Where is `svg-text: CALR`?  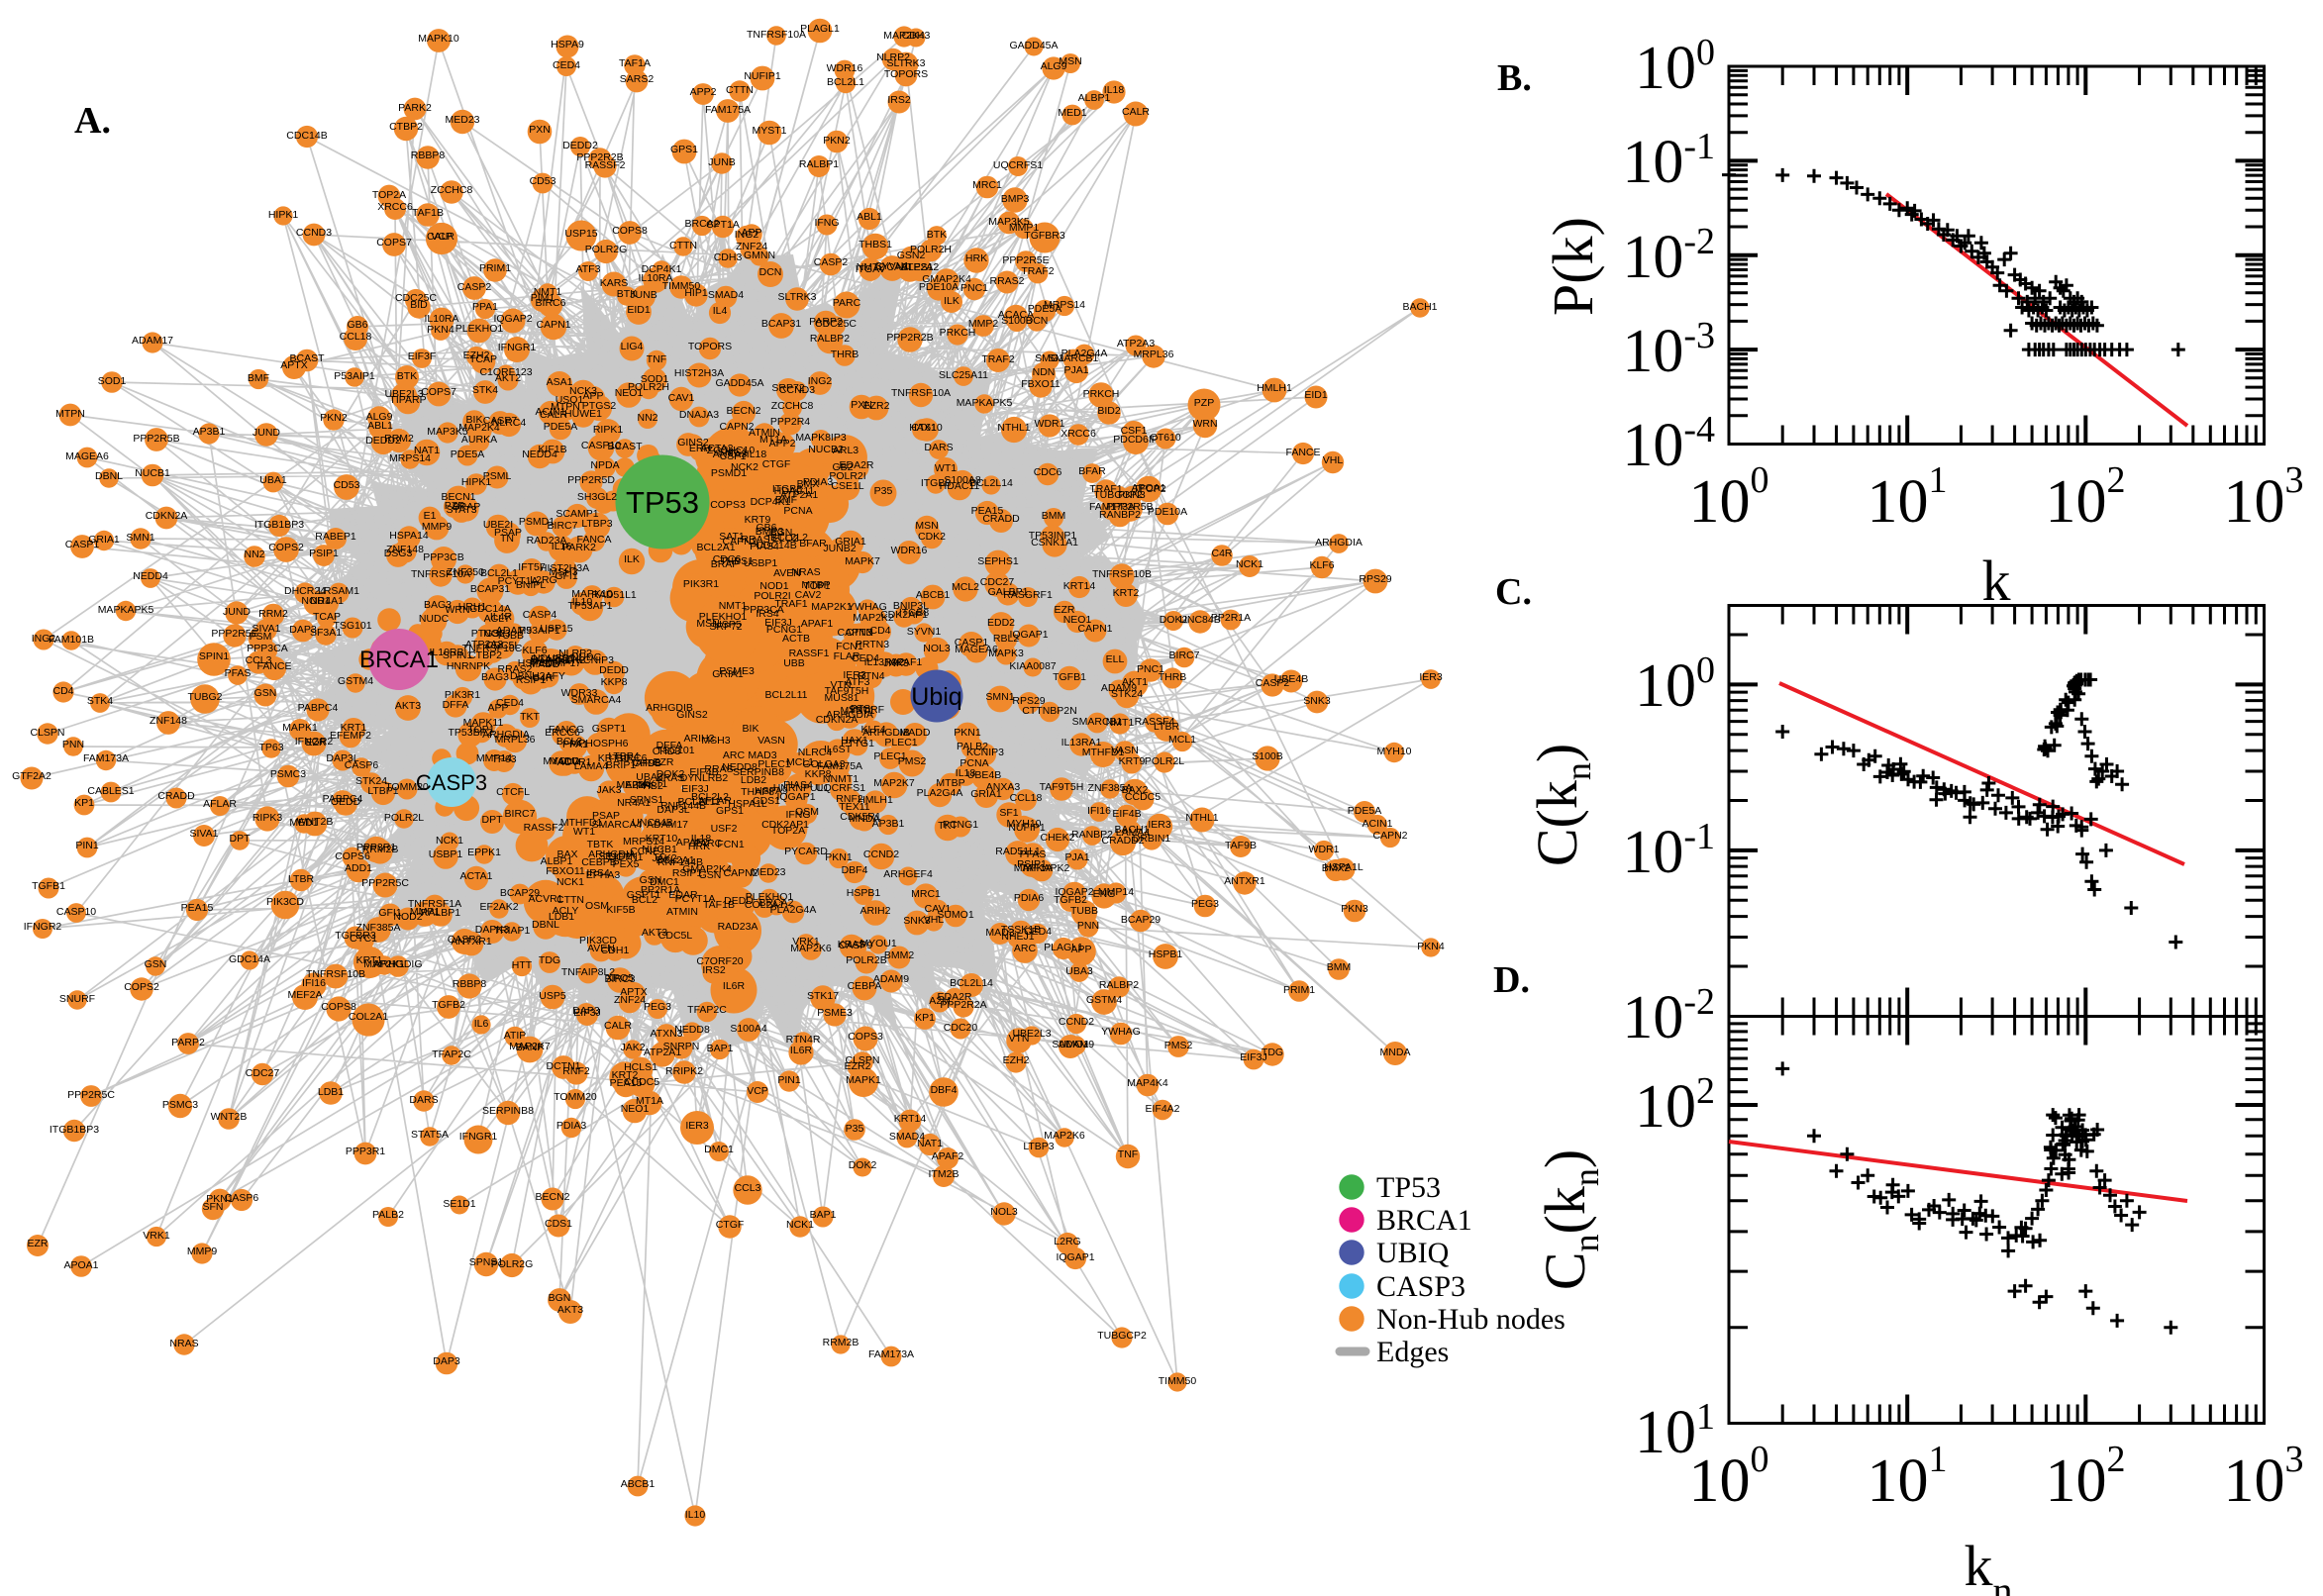
svg-text: CALR is located at coordinates (1136, 112).